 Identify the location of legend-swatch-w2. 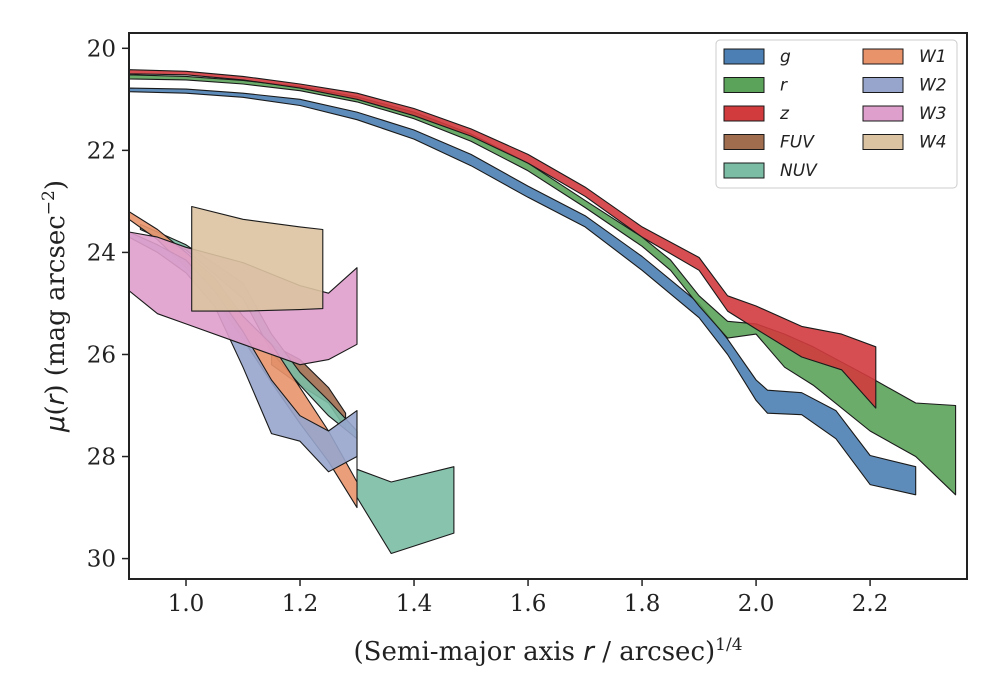
(883, 85).